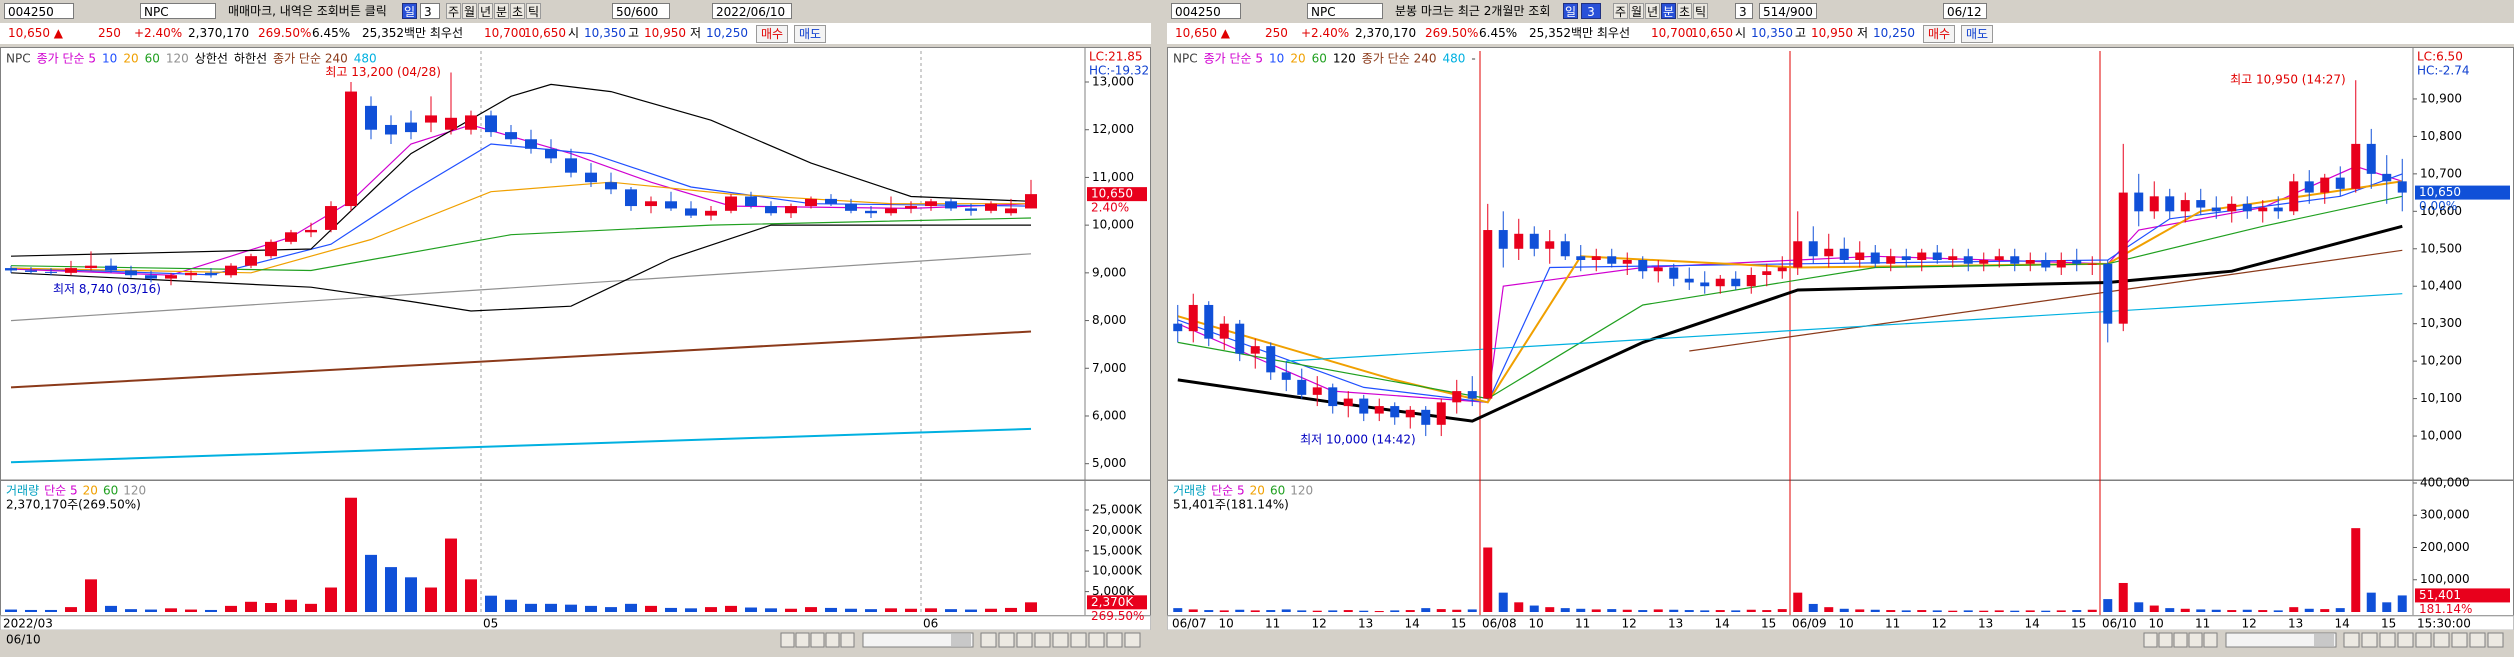 This screenshot has width=2514, height=657. What do you see at coordinates (752, 11) in the screenshot?
I see `toolbar-control: 2022/06/10` at bounding box center [752, 11].